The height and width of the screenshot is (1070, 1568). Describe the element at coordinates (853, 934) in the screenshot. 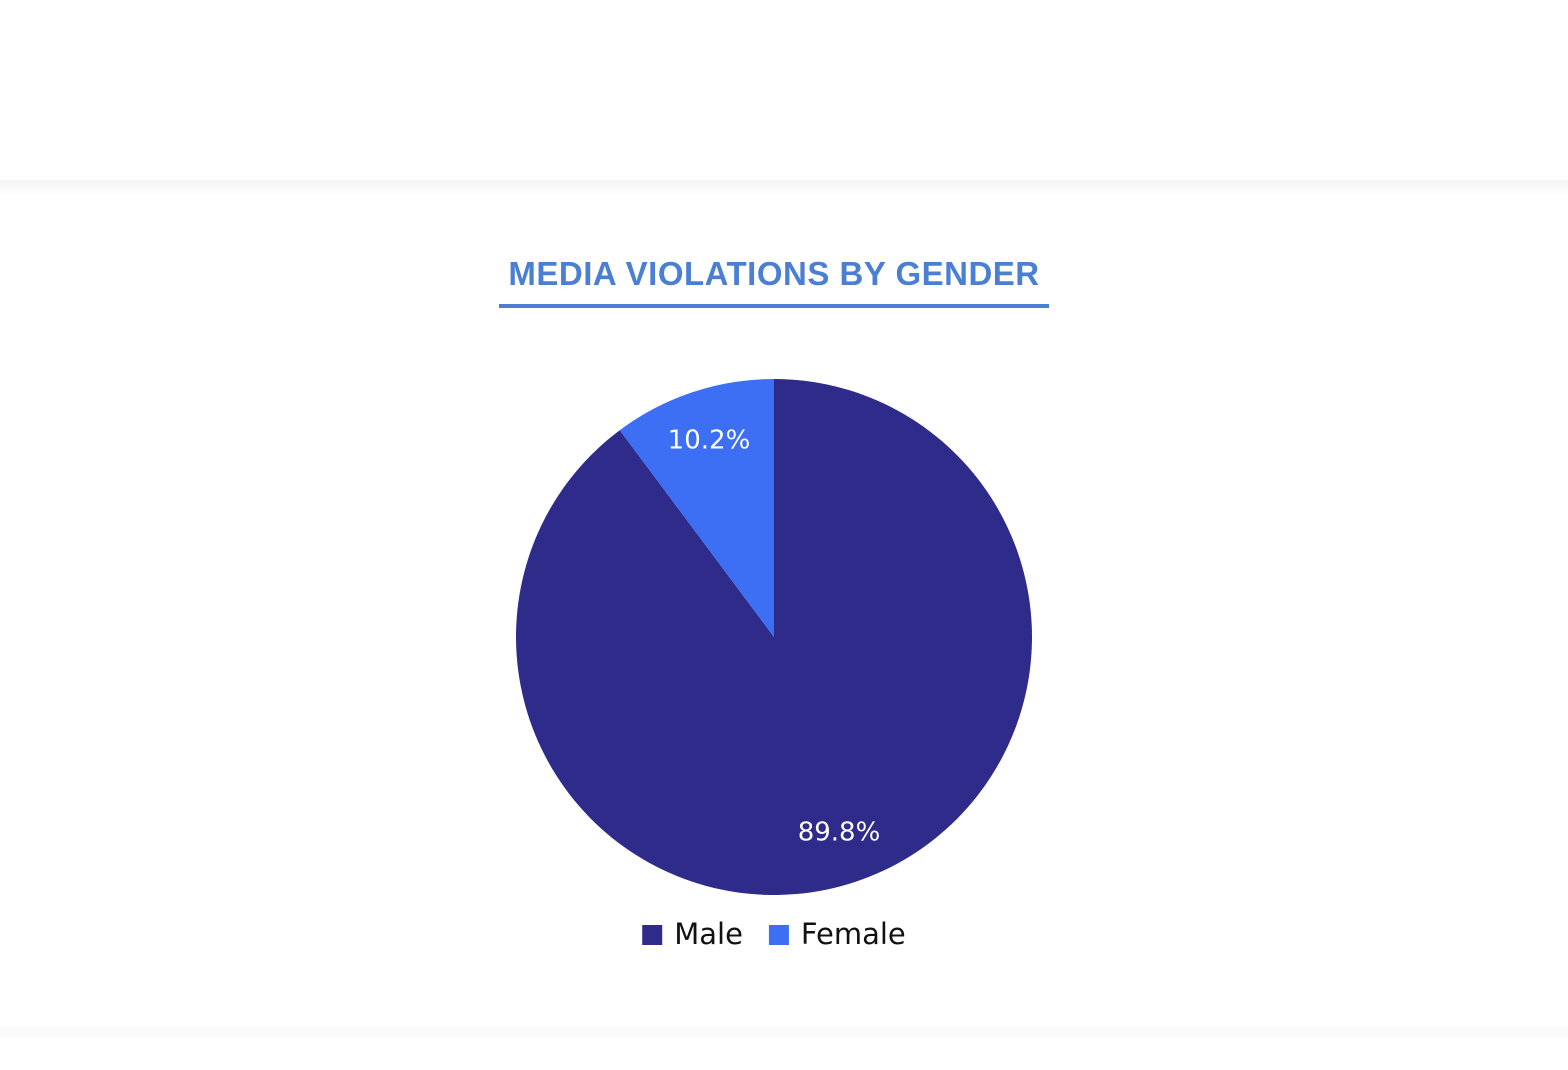

I see `legend-label: Female` at that location.